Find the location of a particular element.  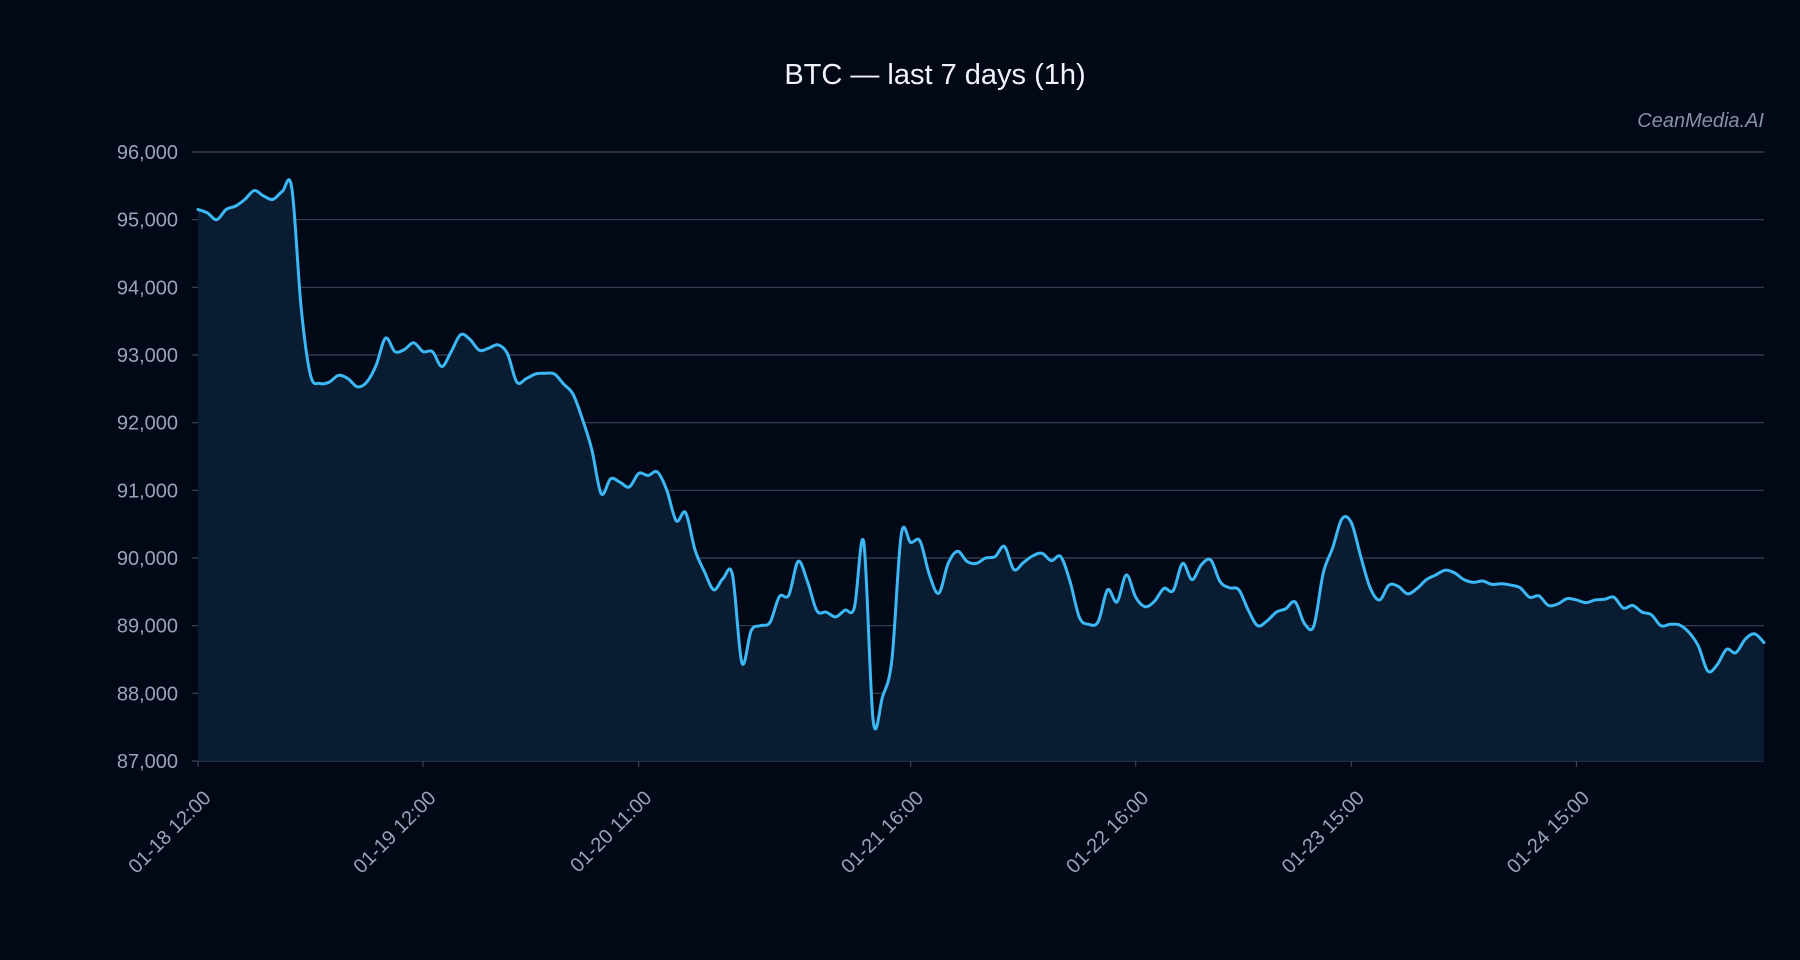

x-tick-label: 01-20 11:00 is located at coordinates (611, 832).